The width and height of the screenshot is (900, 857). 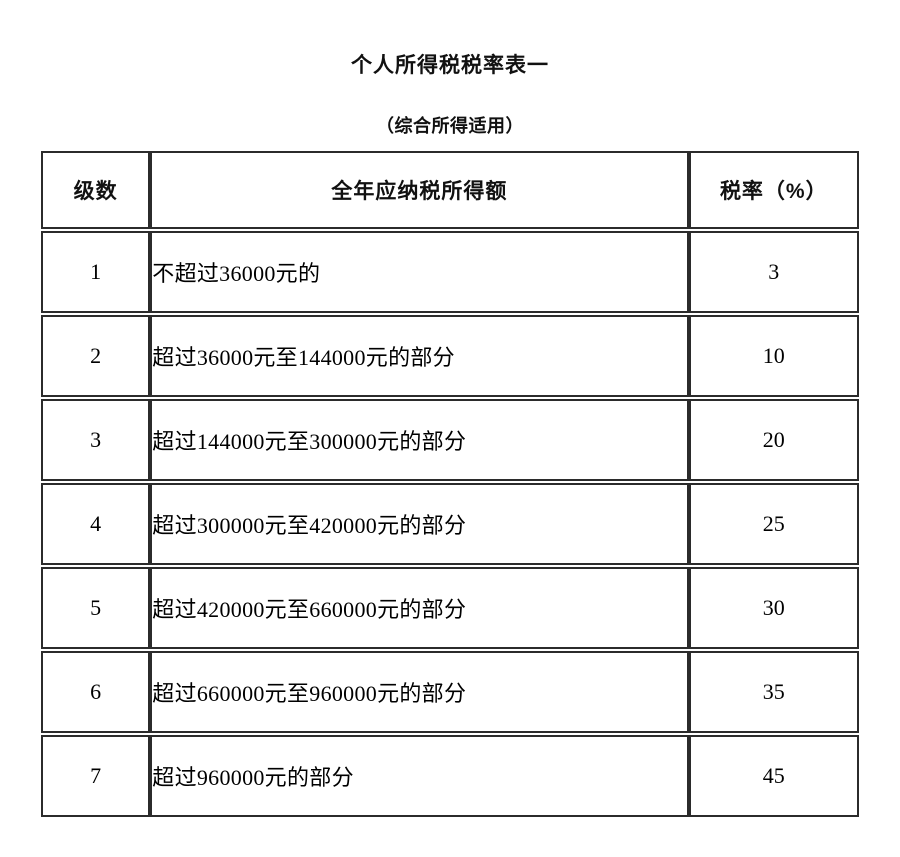 I want to click on cell-level: 2, so click(x=96, y=356).